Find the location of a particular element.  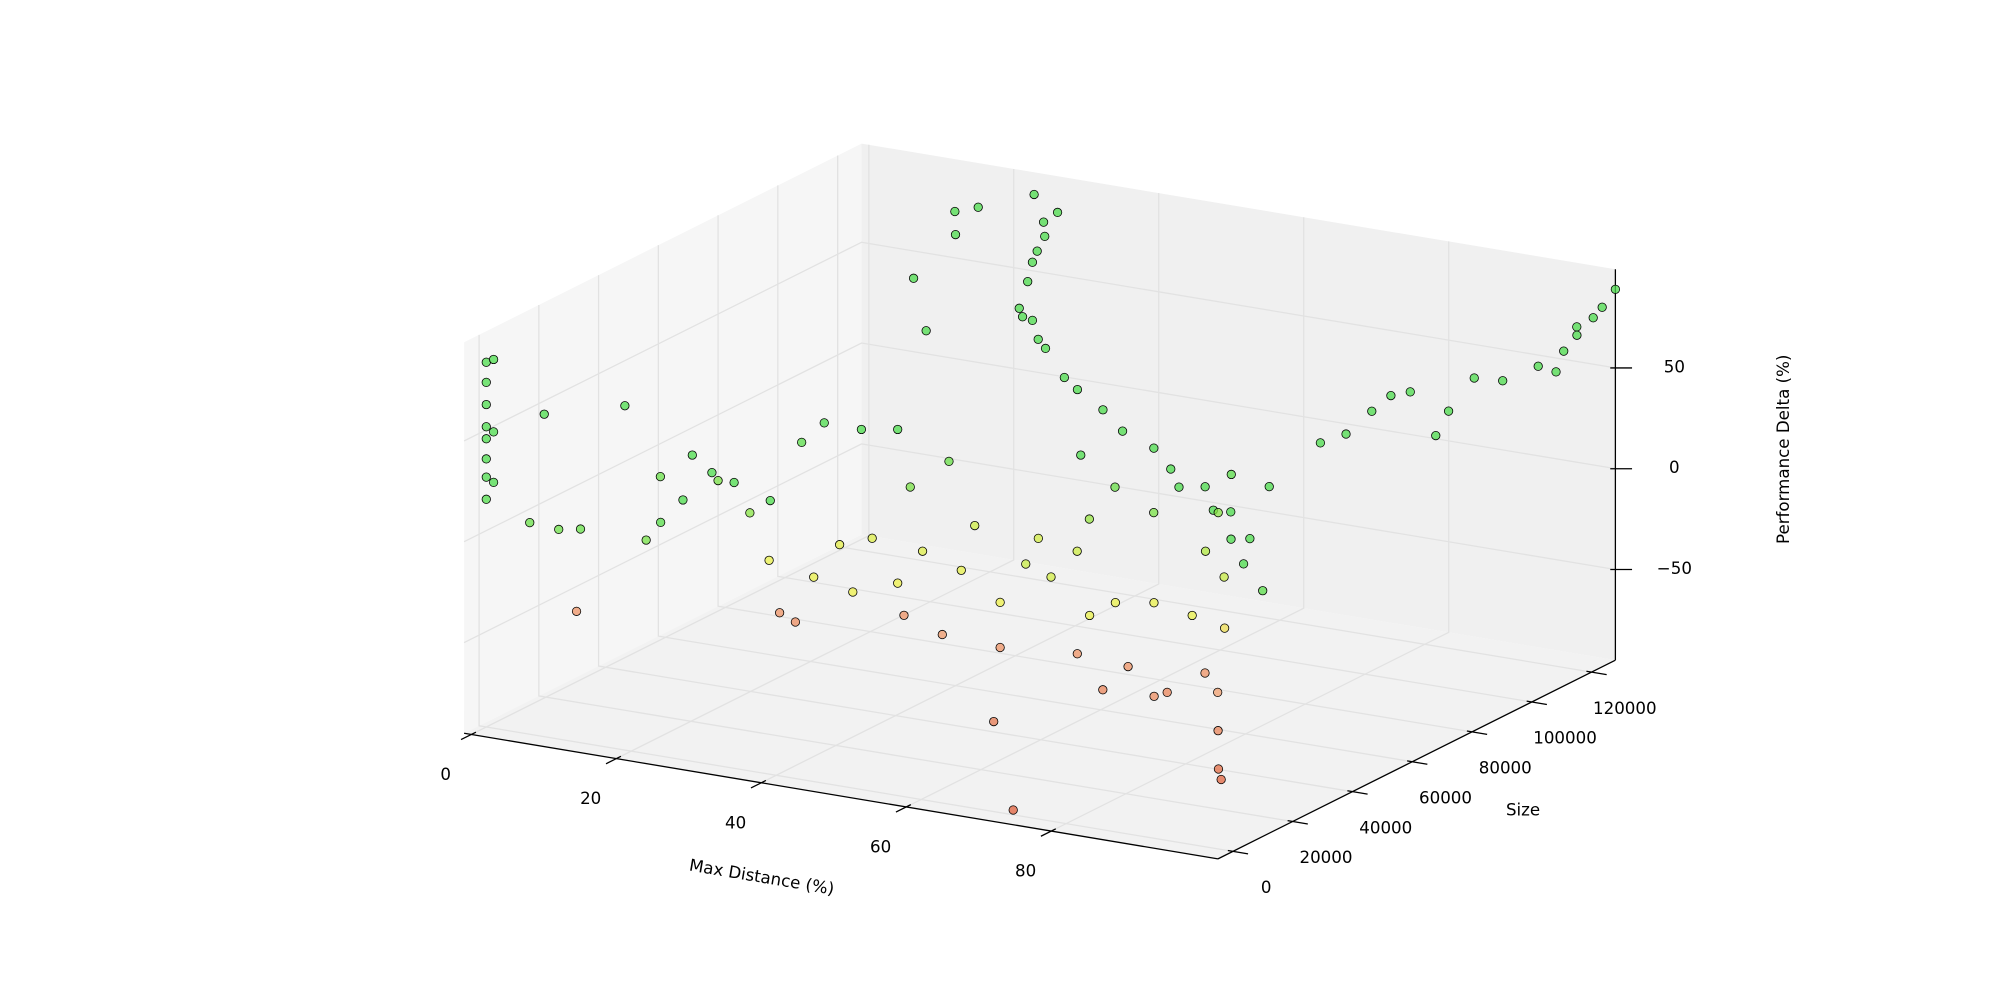

y-axis is located at coordinates (1416, 759).